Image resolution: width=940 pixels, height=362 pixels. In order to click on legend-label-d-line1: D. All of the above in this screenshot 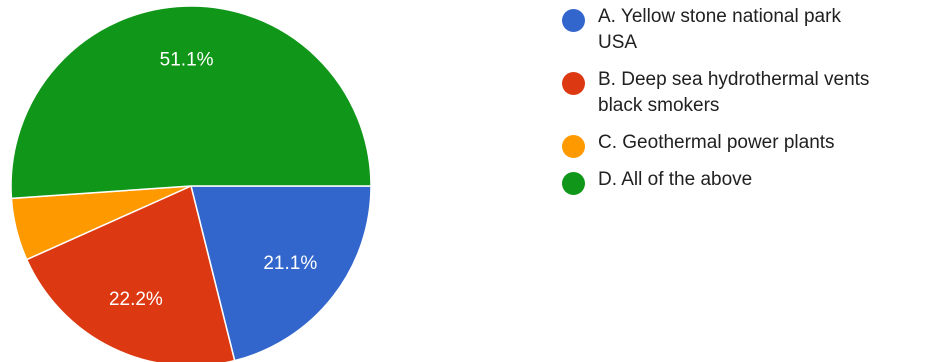, I will do `click(675, 179)`.